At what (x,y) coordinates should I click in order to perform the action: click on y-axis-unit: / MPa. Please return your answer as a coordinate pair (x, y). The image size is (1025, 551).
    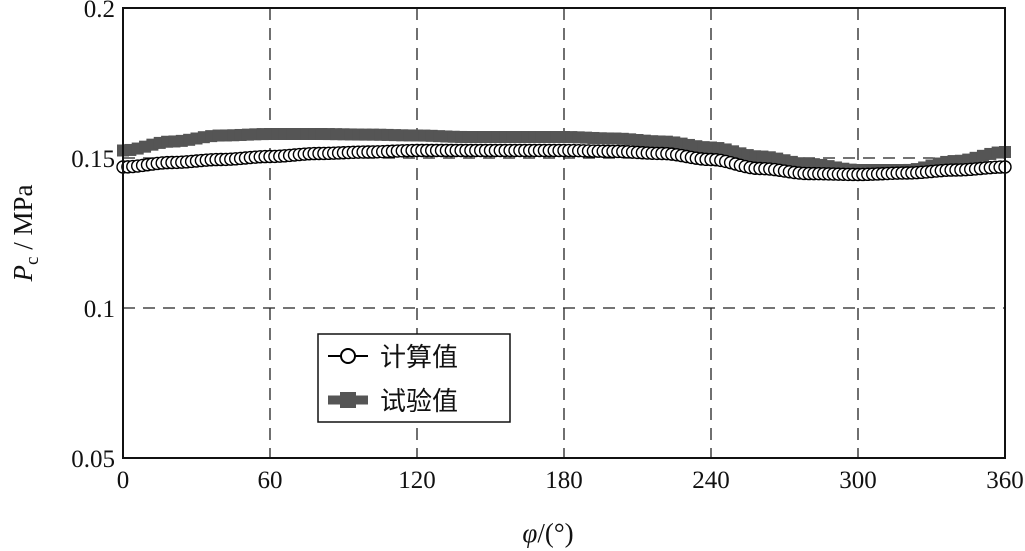
    Looking at the image, I should click on (23, 221).